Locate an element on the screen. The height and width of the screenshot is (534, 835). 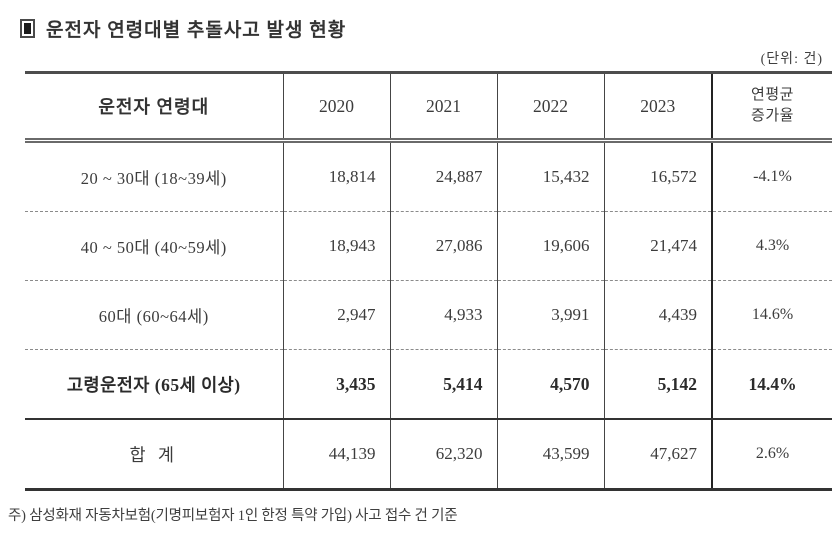
cell-2022: 19,606 is located at coordinates (550, 246).